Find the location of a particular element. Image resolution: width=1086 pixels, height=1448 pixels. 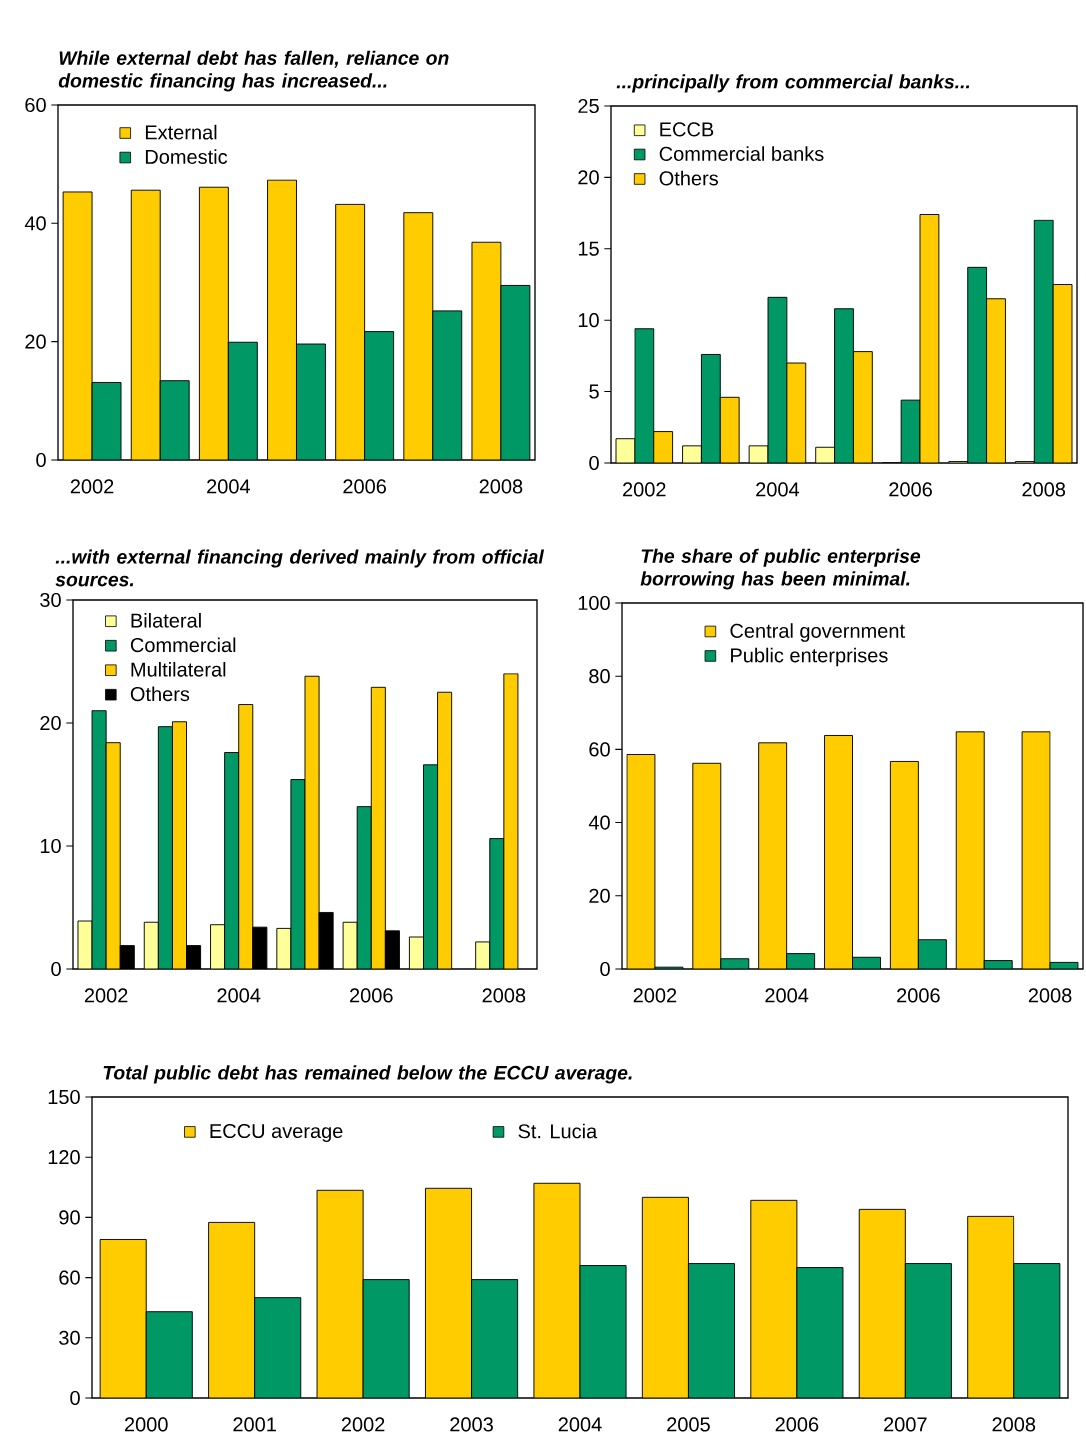

legend-label: Central government is located at coordinates (817, 632).